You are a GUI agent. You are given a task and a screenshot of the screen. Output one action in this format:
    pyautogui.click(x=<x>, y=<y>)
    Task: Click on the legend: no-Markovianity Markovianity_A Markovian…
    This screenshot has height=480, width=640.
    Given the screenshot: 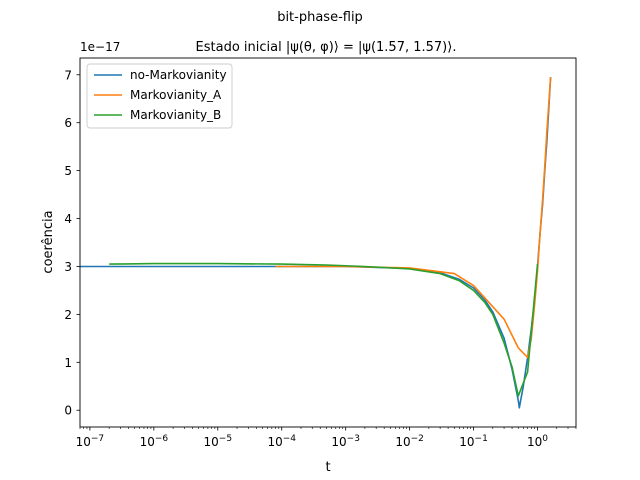 What is the action you would take?
    pyautogui.click(x=159, y=96)
    